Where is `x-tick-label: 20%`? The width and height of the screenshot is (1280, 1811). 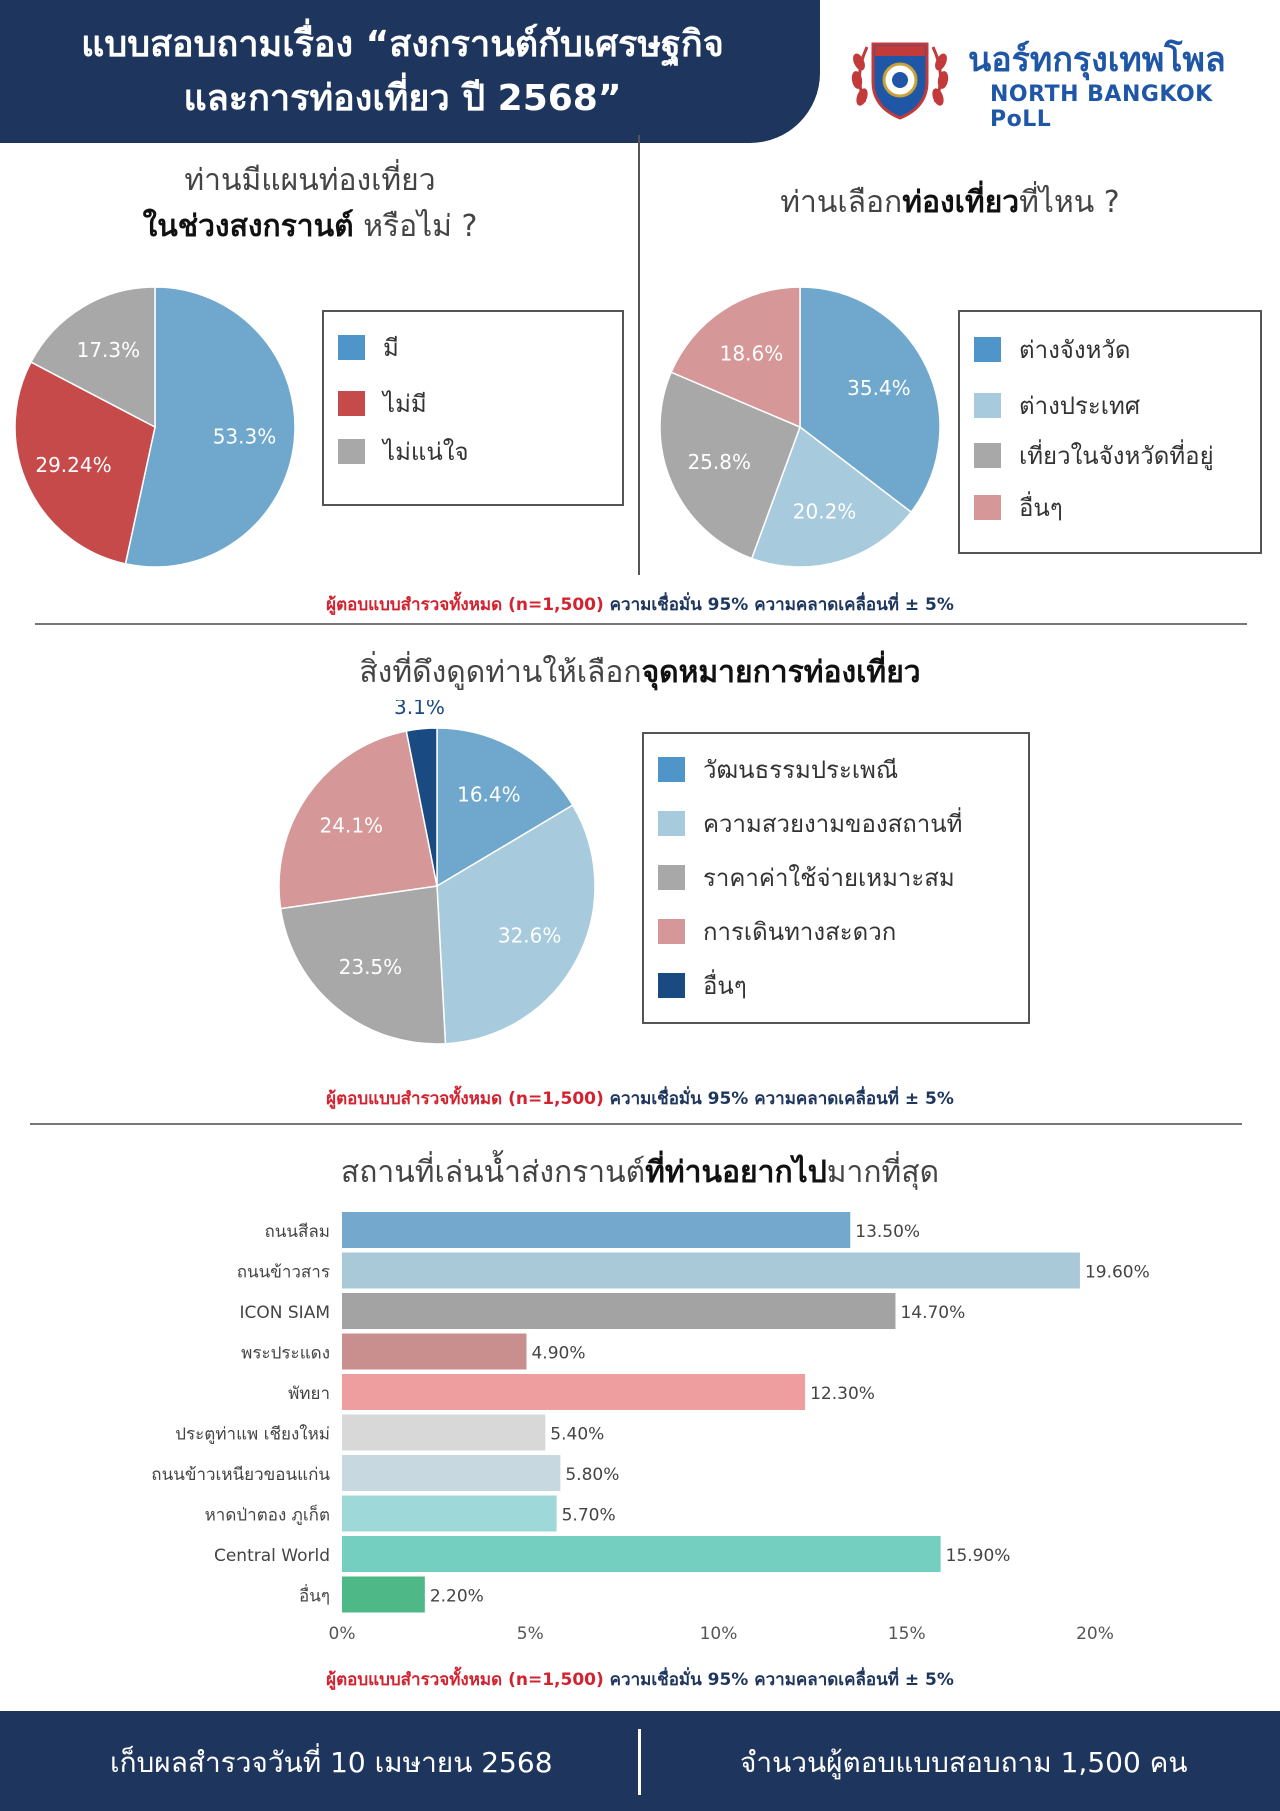
x-tick-label: 20% is located at coordinates (1095, 1634).